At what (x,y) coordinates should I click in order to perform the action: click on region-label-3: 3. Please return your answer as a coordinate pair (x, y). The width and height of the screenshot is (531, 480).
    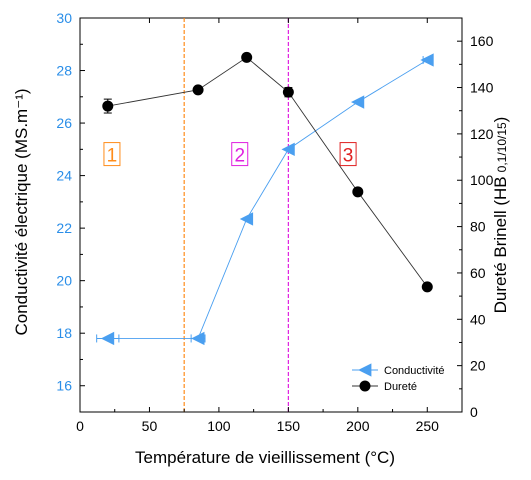
    Looking at the image, I should click on (348, 154).